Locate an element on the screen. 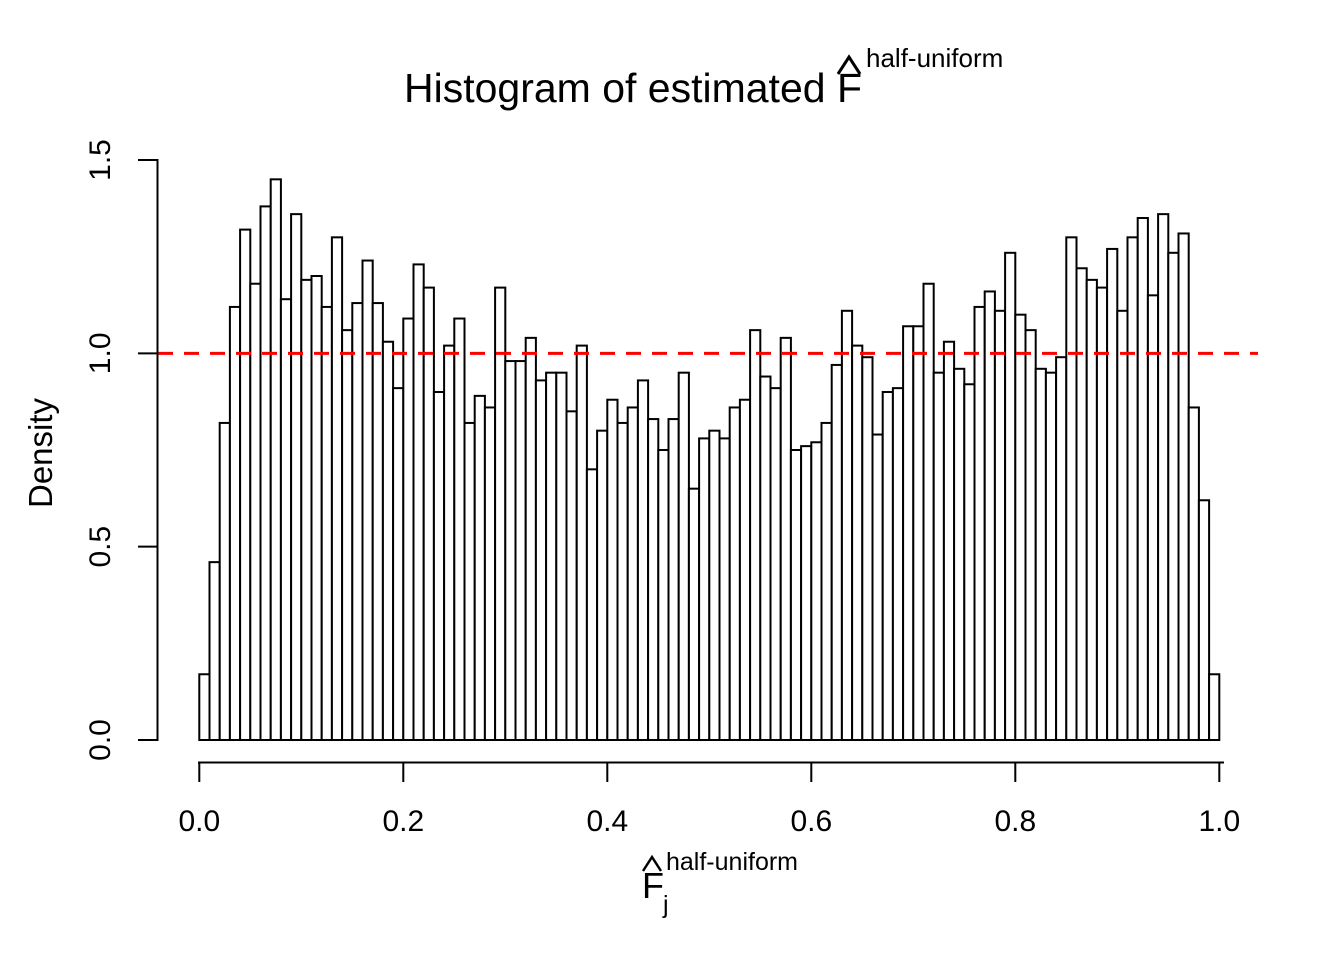 The height and width of the screenshot is (960, 1344). y-tick-label: 1.5 is located at coordinates (100, 160).